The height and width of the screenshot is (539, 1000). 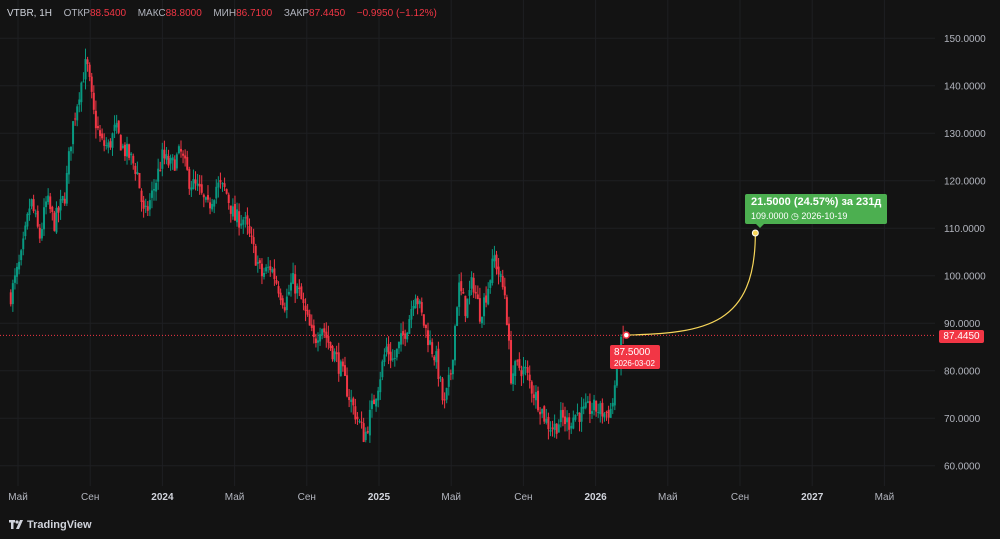 What do you see at coordinates (962, 324) in the screenshot?
I see `price-tick-label: 90.0000` at bounding box center [962, 324].